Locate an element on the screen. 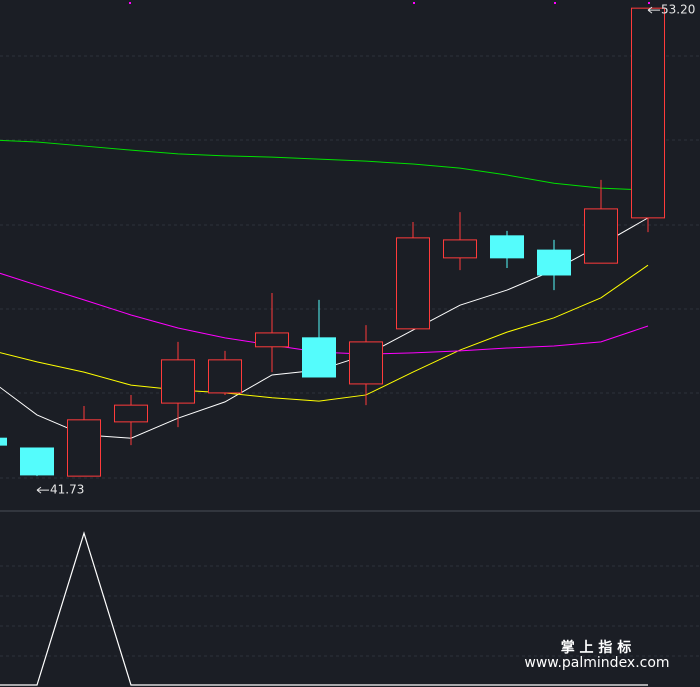 This screenshot has height=687, width=700. moving-average-line is located at coordinates (324, 165).